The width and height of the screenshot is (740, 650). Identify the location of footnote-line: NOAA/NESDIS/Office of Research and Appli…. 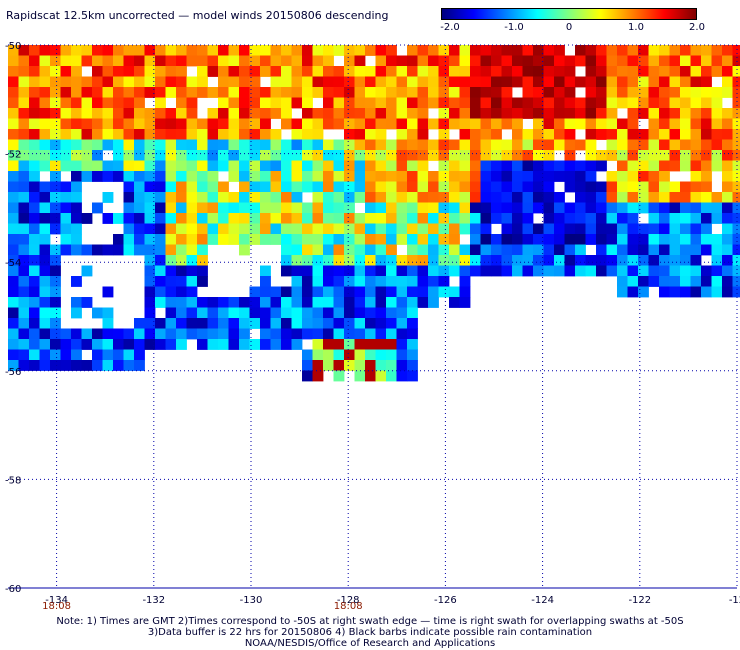
(370, 643).